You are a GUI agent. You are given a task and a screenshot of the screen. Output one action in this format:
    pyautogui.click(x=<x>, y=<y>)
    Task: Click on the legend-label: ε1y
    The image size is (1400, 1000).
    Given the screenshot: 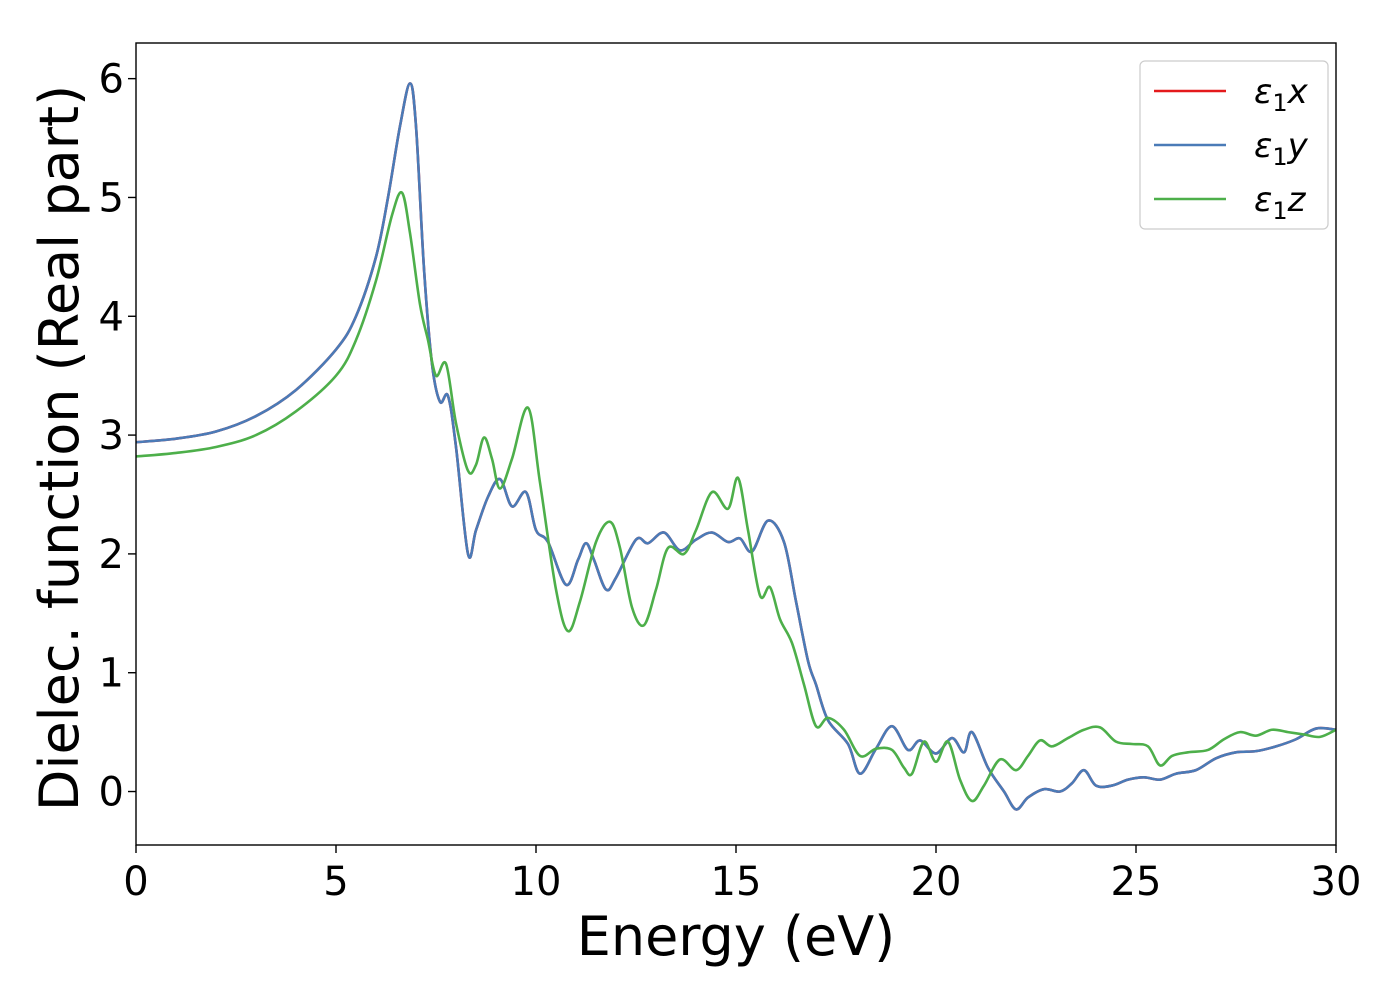 What is the action you would take?
    pyautogui.click(x=1281, y=148)
    